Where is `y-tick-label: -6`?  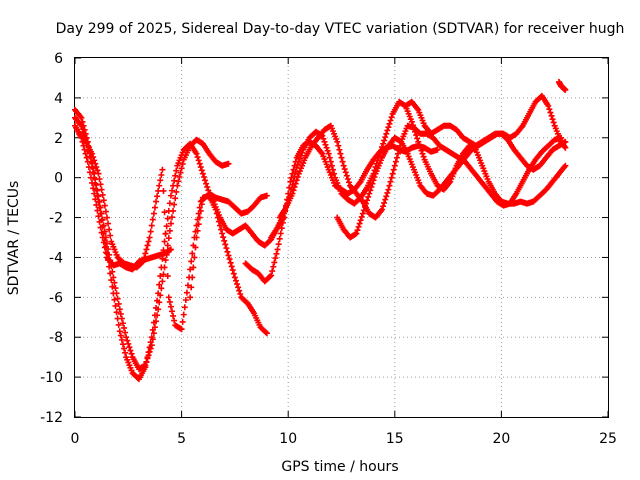 y-tick-label: -6 is located at coordinates (56, 298).